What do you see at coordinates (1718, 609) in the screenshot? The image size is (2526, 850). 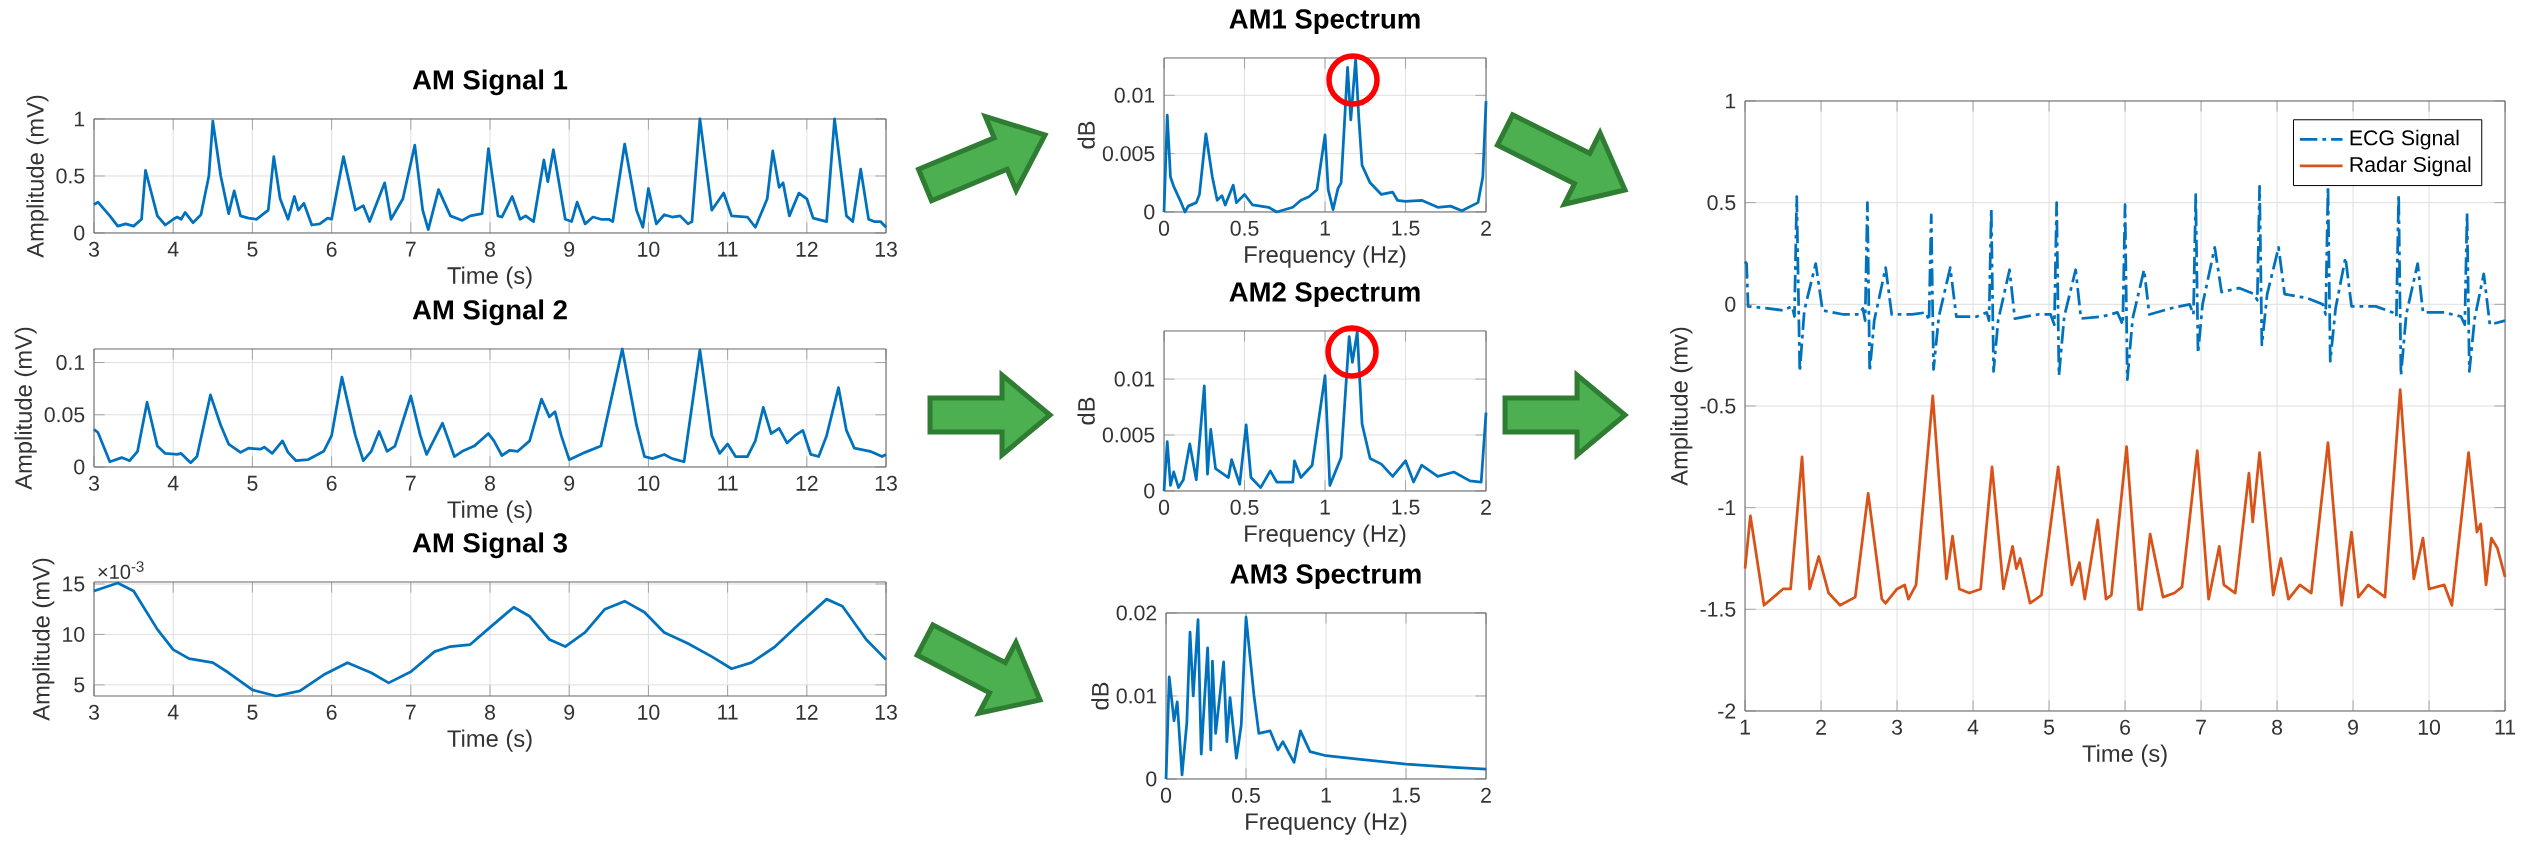 I see `y-tick-label: -1.5` at bounding box center [1718, 609].